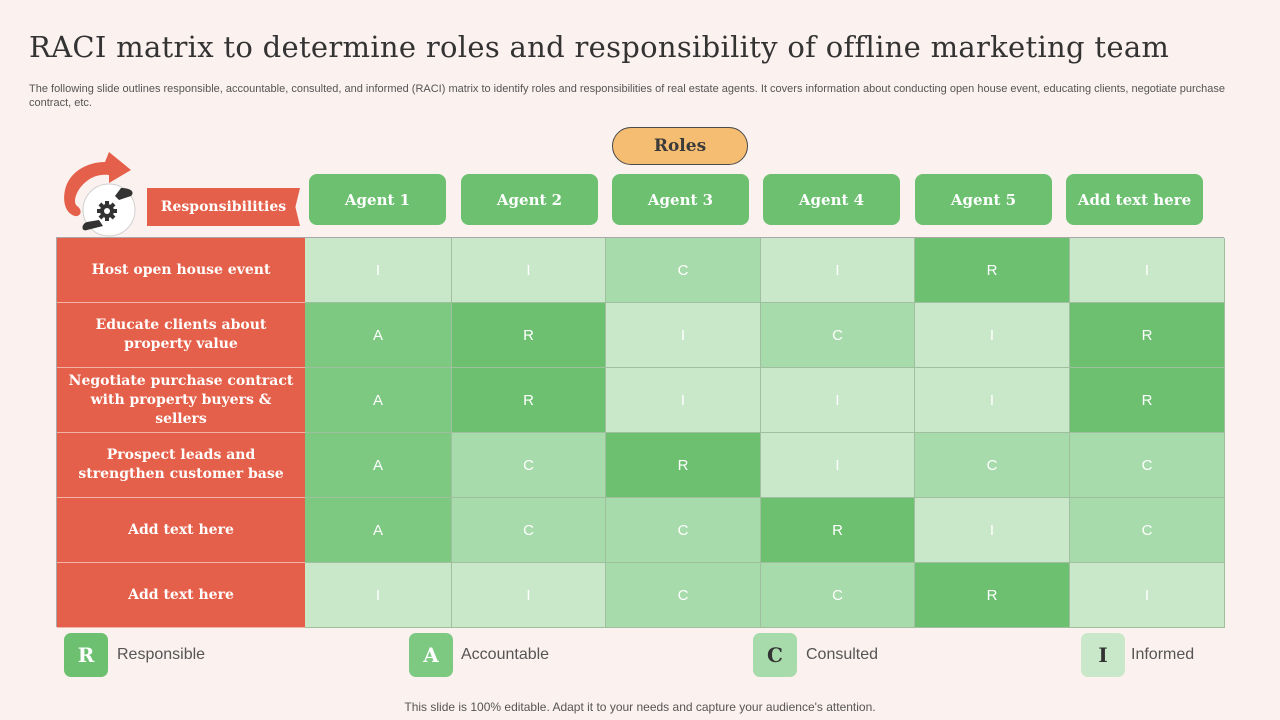 The image size is (1280, 720). Describe the element at coordinates (1103, 655) in the screenshot. I see `legend-informed-badge: I` at that location.